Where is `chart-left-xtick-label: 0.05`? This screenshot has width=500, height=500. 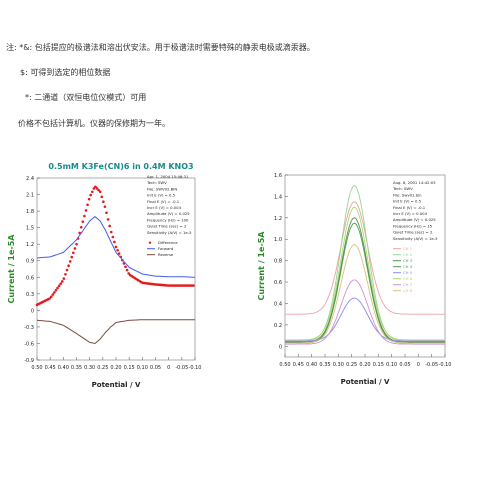
chart-left-xtick-label: 0.05 is located at coordinates (155, 368).